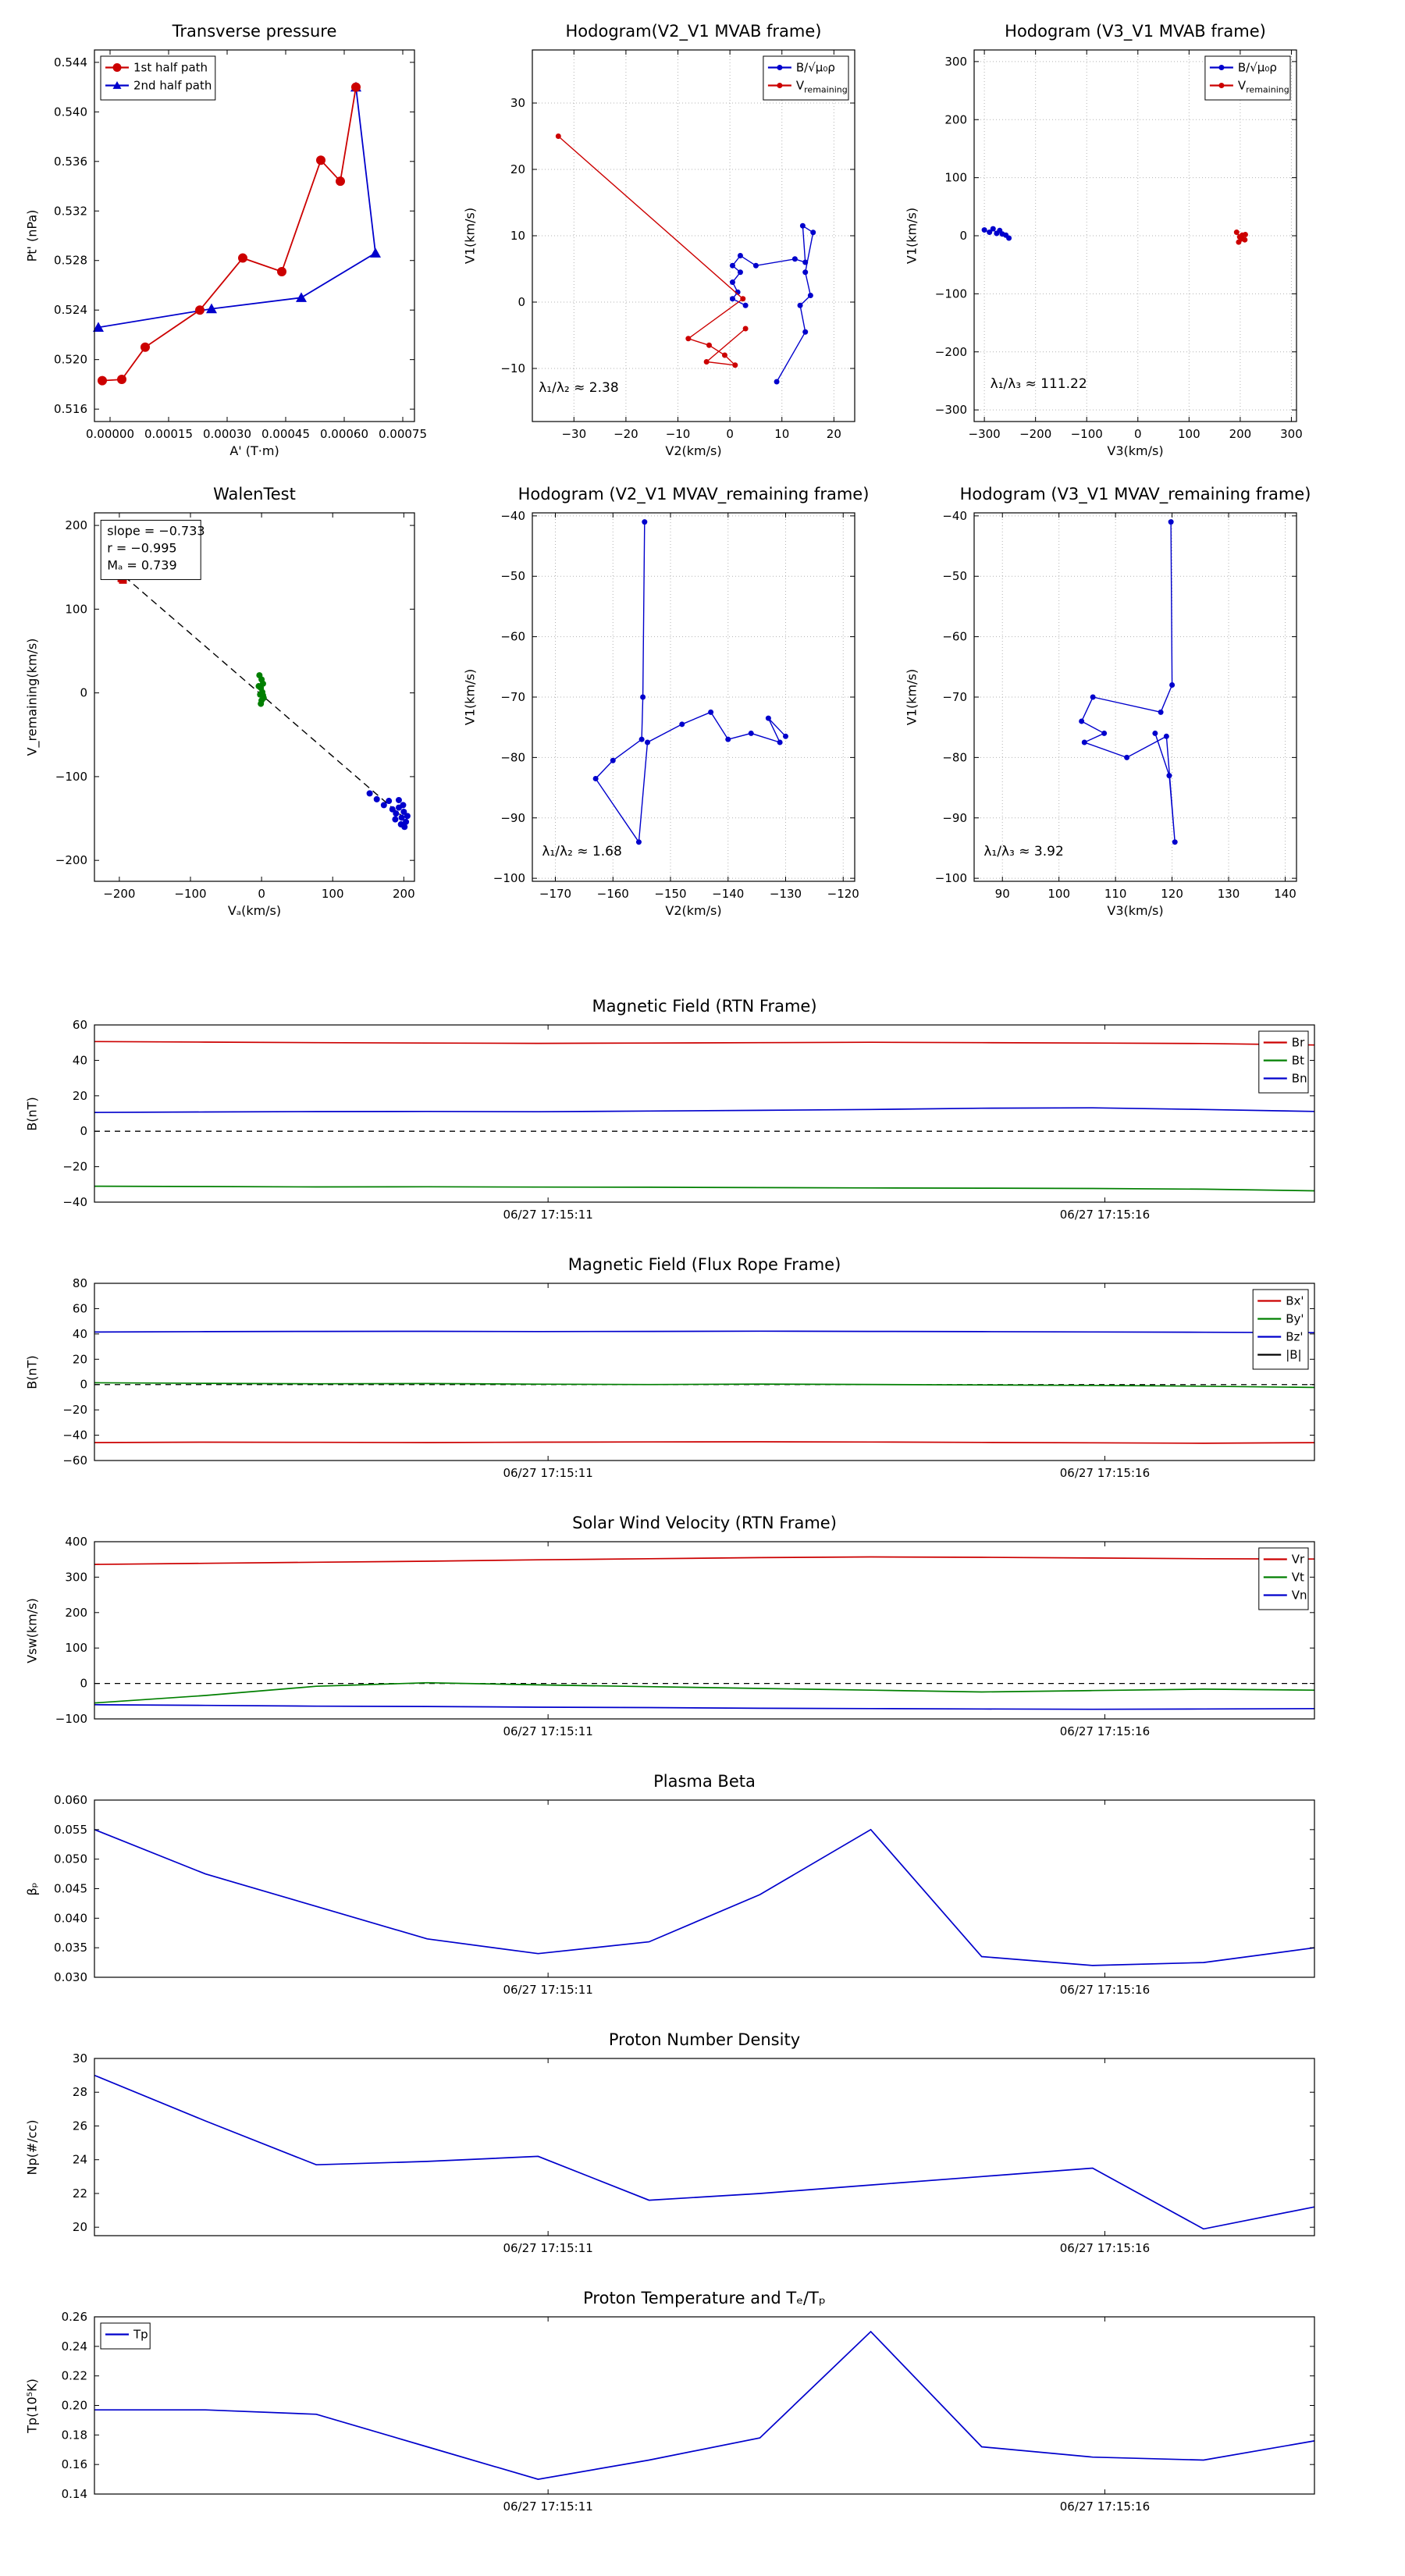  What do you see at coordinates (71, 1918) in the screenshot?
I see `y-tick-label: 0.040` at bounding box center [71, 1918].